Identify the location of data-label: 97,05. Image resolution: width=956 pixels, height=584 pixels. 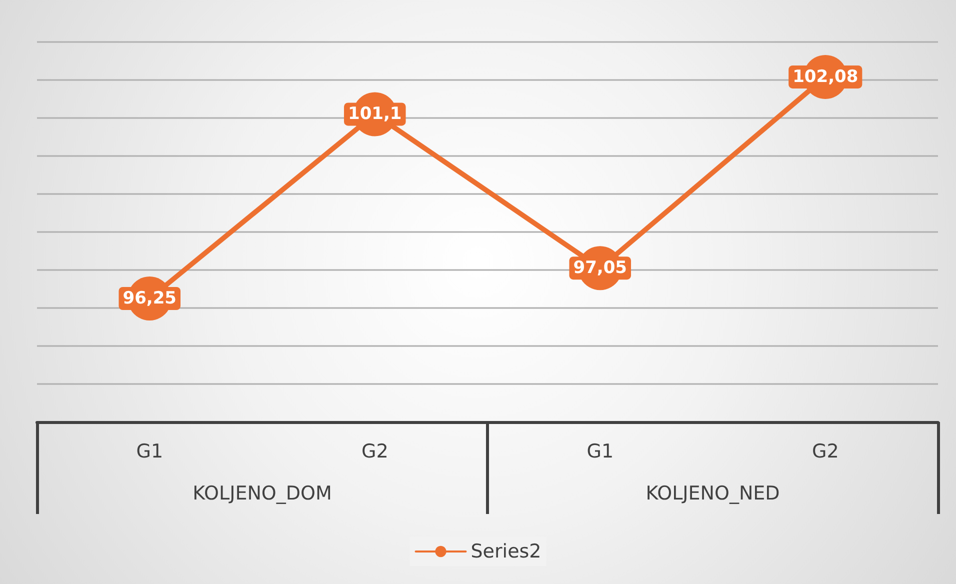
(600, 268).